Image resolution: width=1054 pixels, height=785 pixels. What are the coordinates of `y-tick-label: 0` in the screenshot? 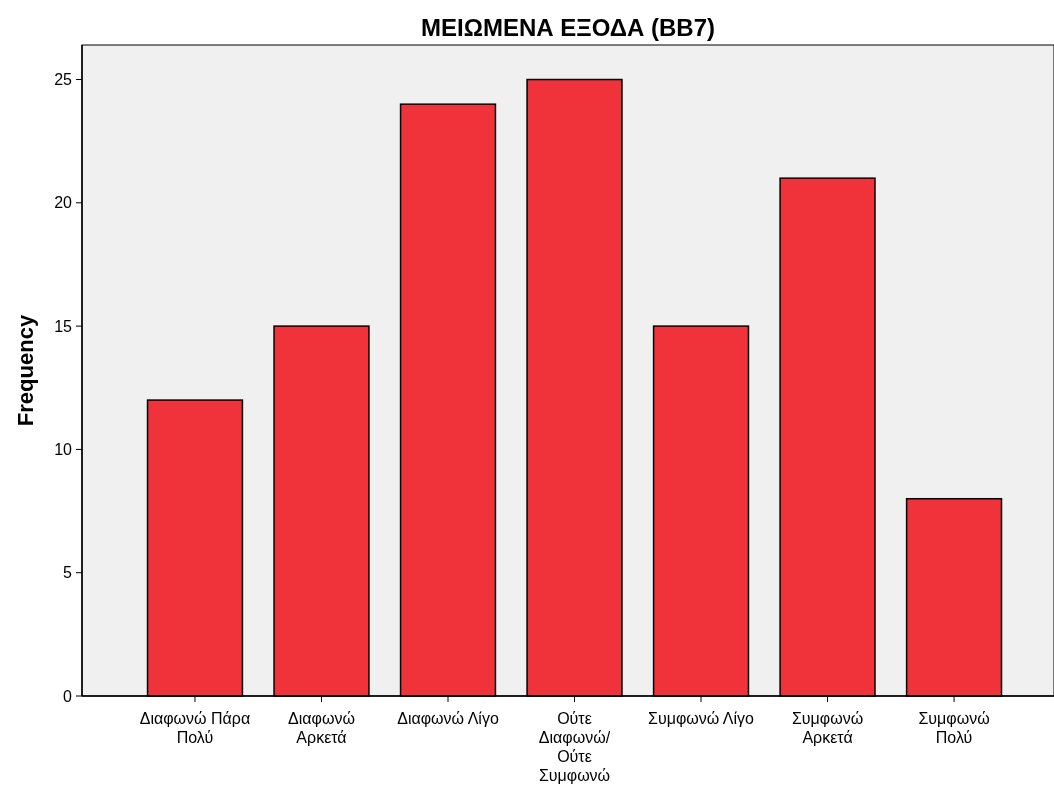 It's located at (68, 696).